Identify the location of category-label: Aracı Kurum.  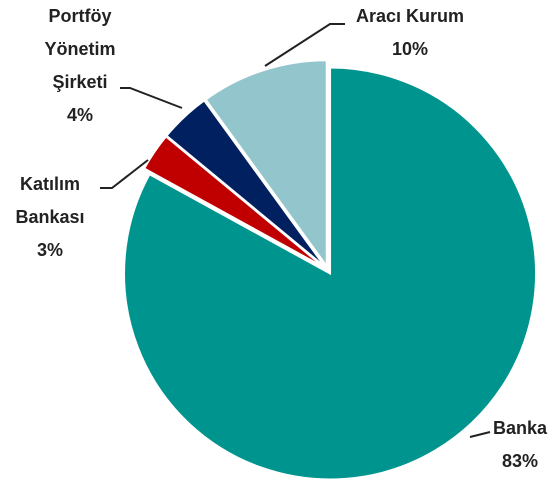
(410, 16).